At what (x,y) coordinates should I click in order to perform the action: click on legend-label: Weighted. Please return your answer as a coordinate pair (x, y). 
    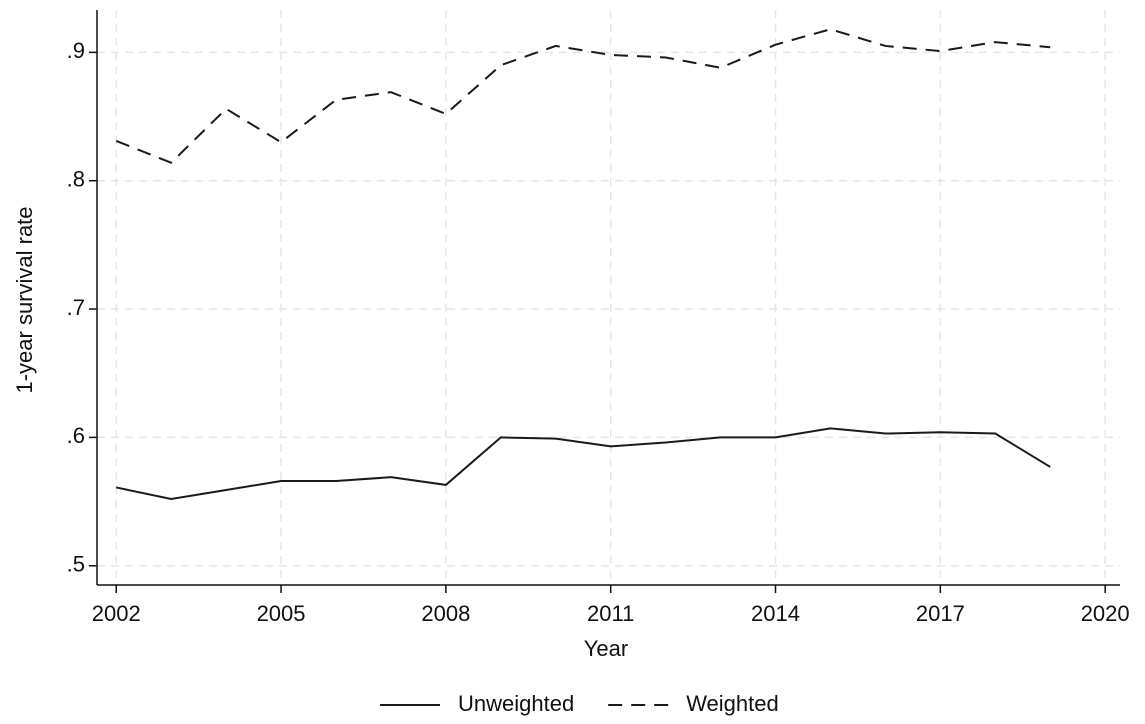
    Looking at the image, I should click on (732, 703).